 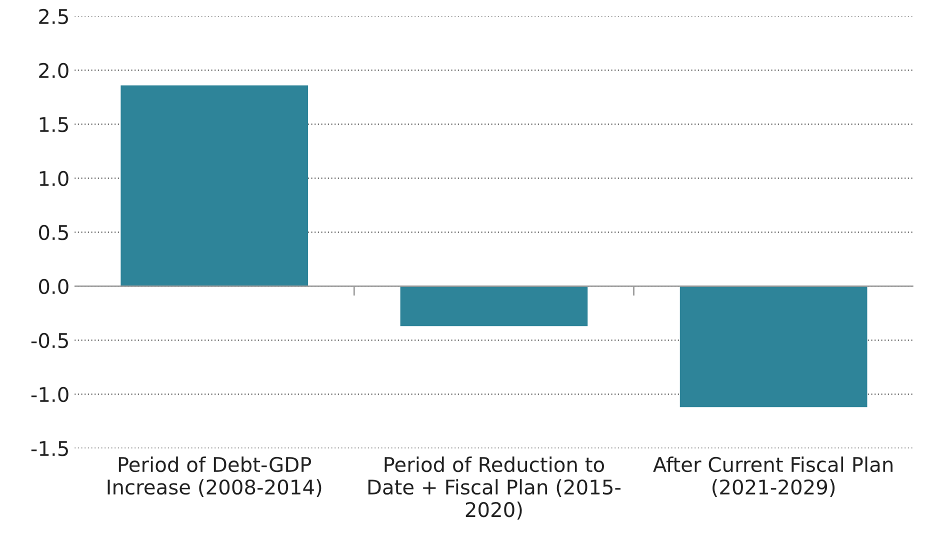 I want to click on y-tick-label: 0.5, so click(x=53, y=232).